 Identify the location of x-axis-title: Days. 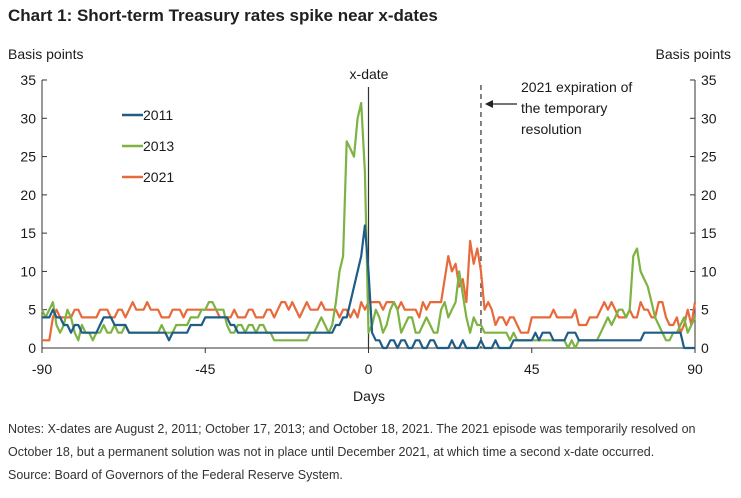
(369, 396).